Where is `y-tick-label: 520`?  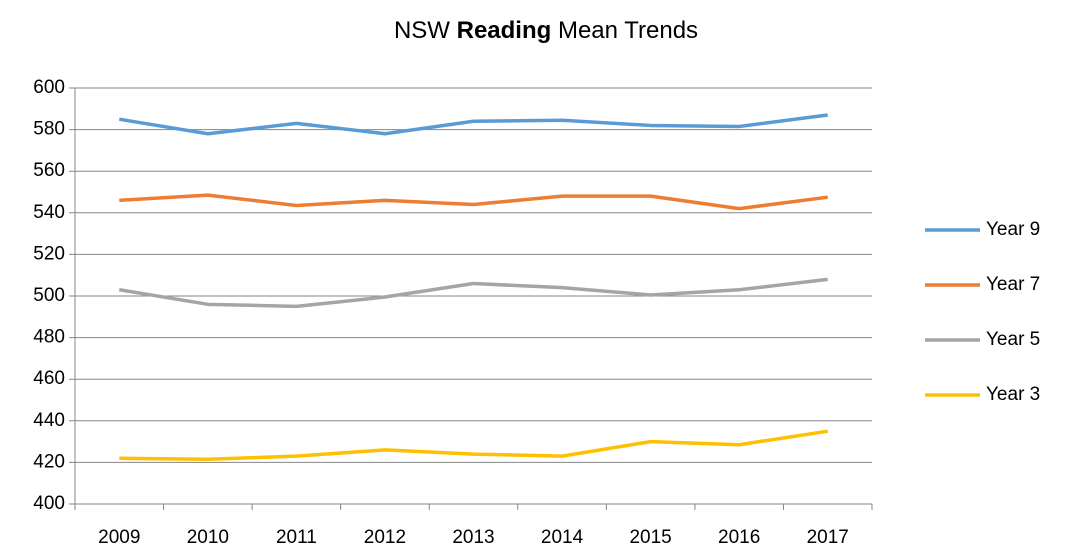 y-tick-label: 520 is located at coordinates (49, 253).